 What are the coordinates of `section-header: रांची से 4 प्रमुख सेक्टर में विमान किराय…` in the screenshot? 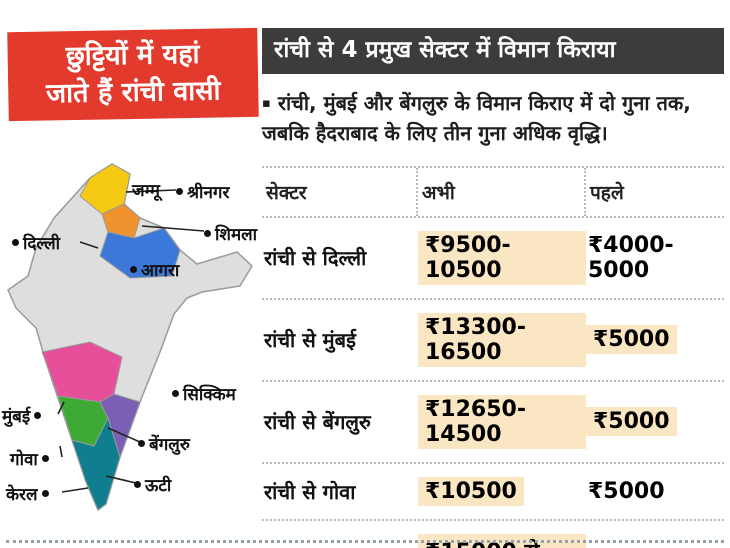 It's located at (493, 51).